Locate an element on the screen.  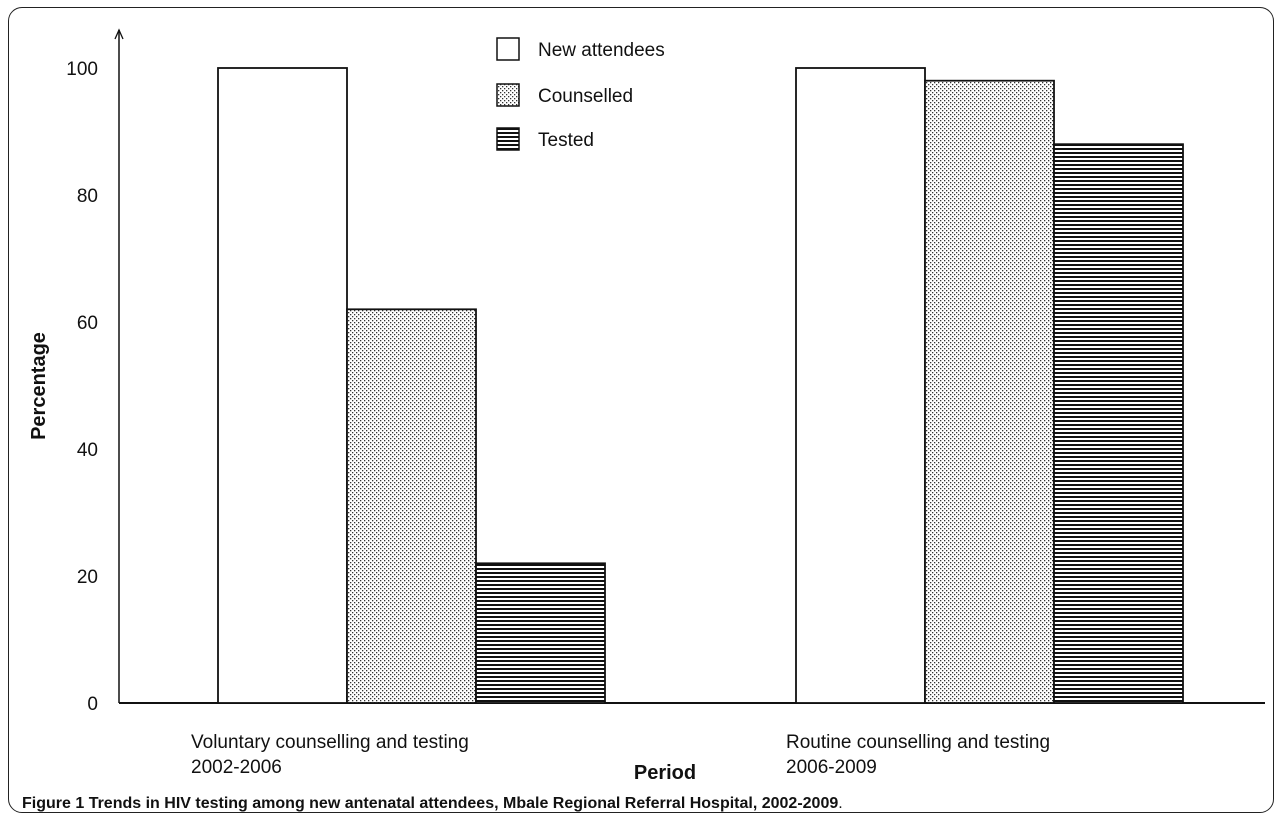
x-category-label: Routine counselling and testing is located at coordinates (918, 742).